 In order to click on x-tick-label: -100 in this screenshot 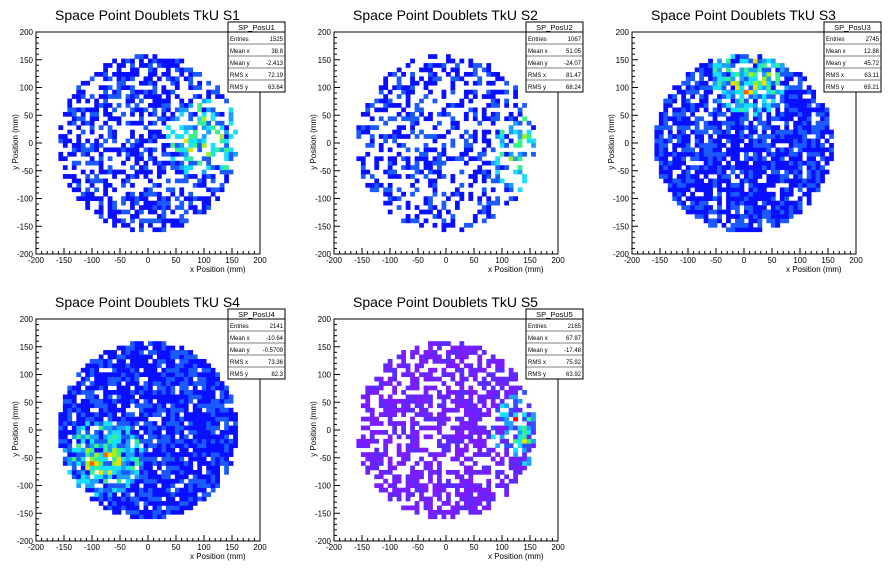, I will do `click(390, 260)`.